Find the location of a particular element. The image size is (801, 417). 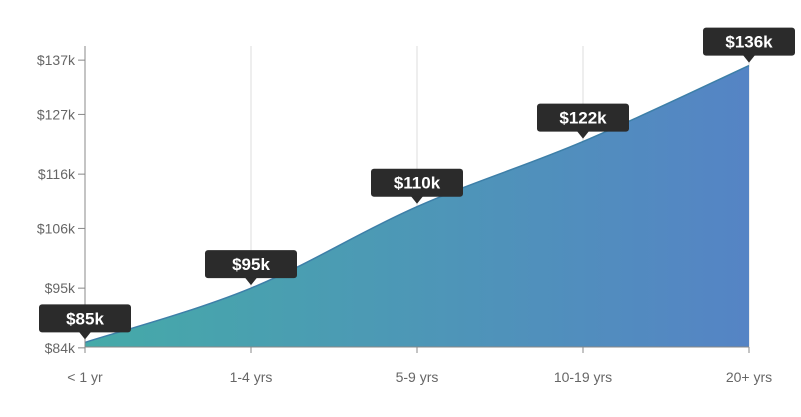

x-tick-label: 1-4 yrs is located at coordinates (251, 377).